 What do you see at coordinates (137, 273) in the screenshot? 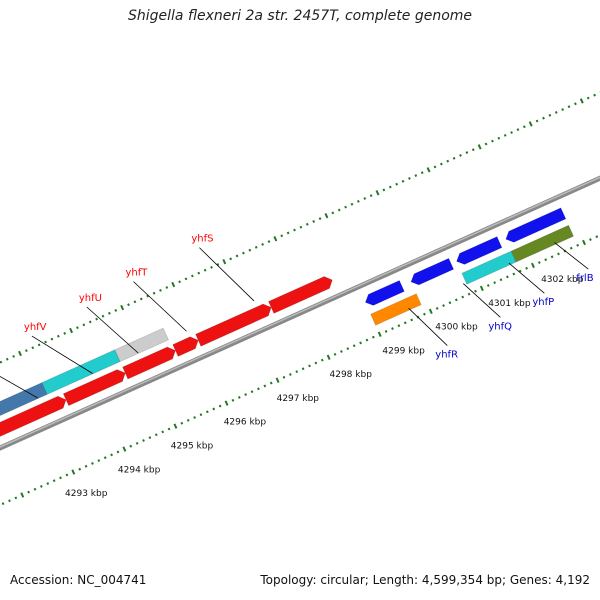
I see `gene-label-forward: yhfT` at bounding box center [137, 273].